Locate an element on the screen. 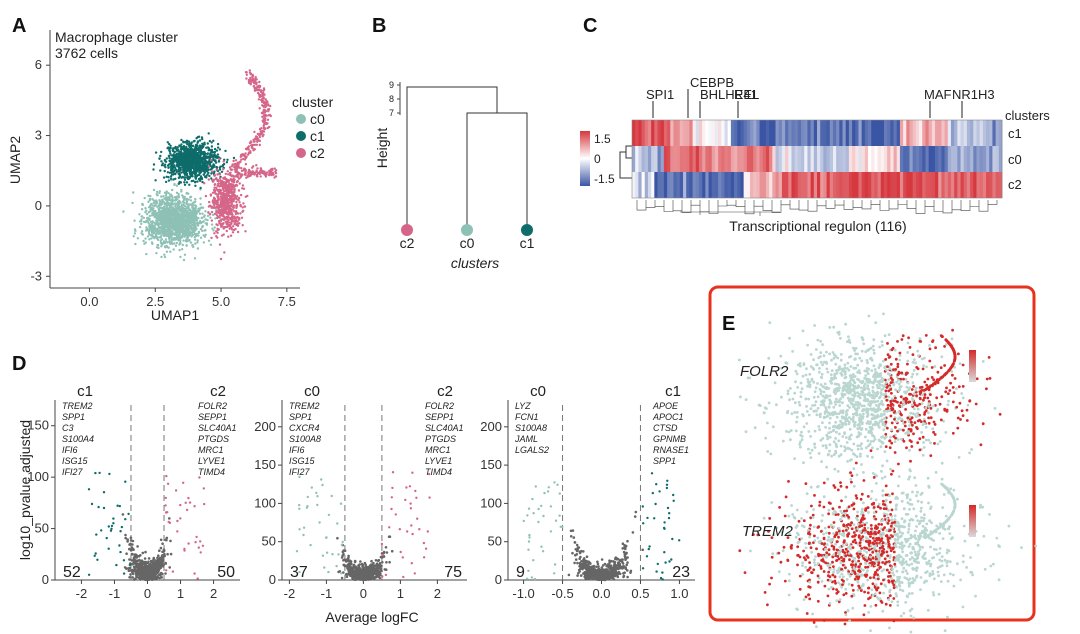 This screenshot has width=1080, height=634. feature-color-scale is located at coordinates (972, 521).